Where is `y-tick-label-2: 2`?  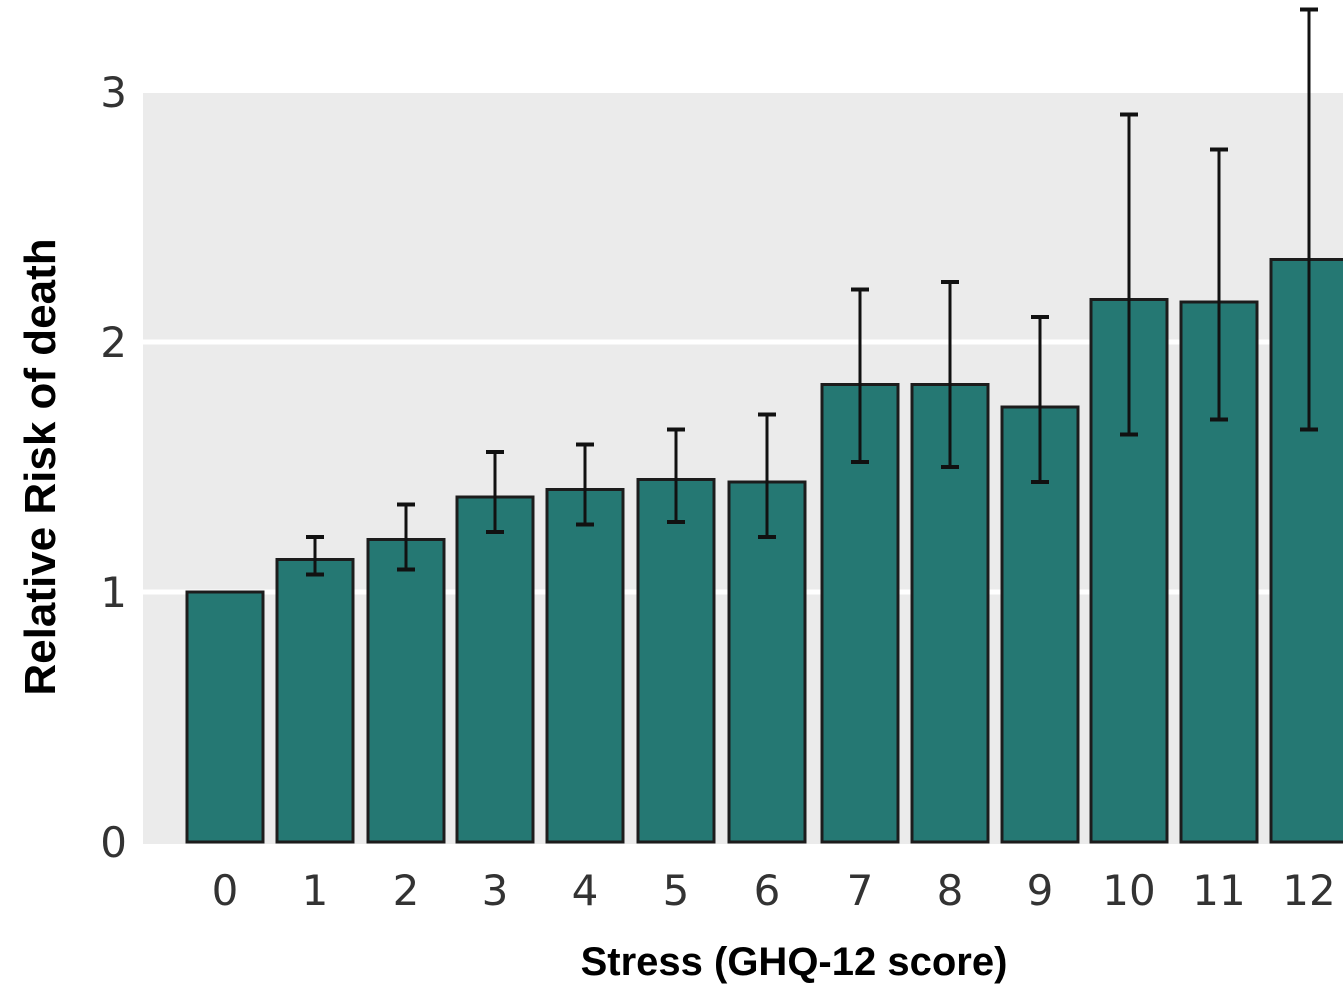
y-tick-label-2: 2 is located at coordinates (113, 342).